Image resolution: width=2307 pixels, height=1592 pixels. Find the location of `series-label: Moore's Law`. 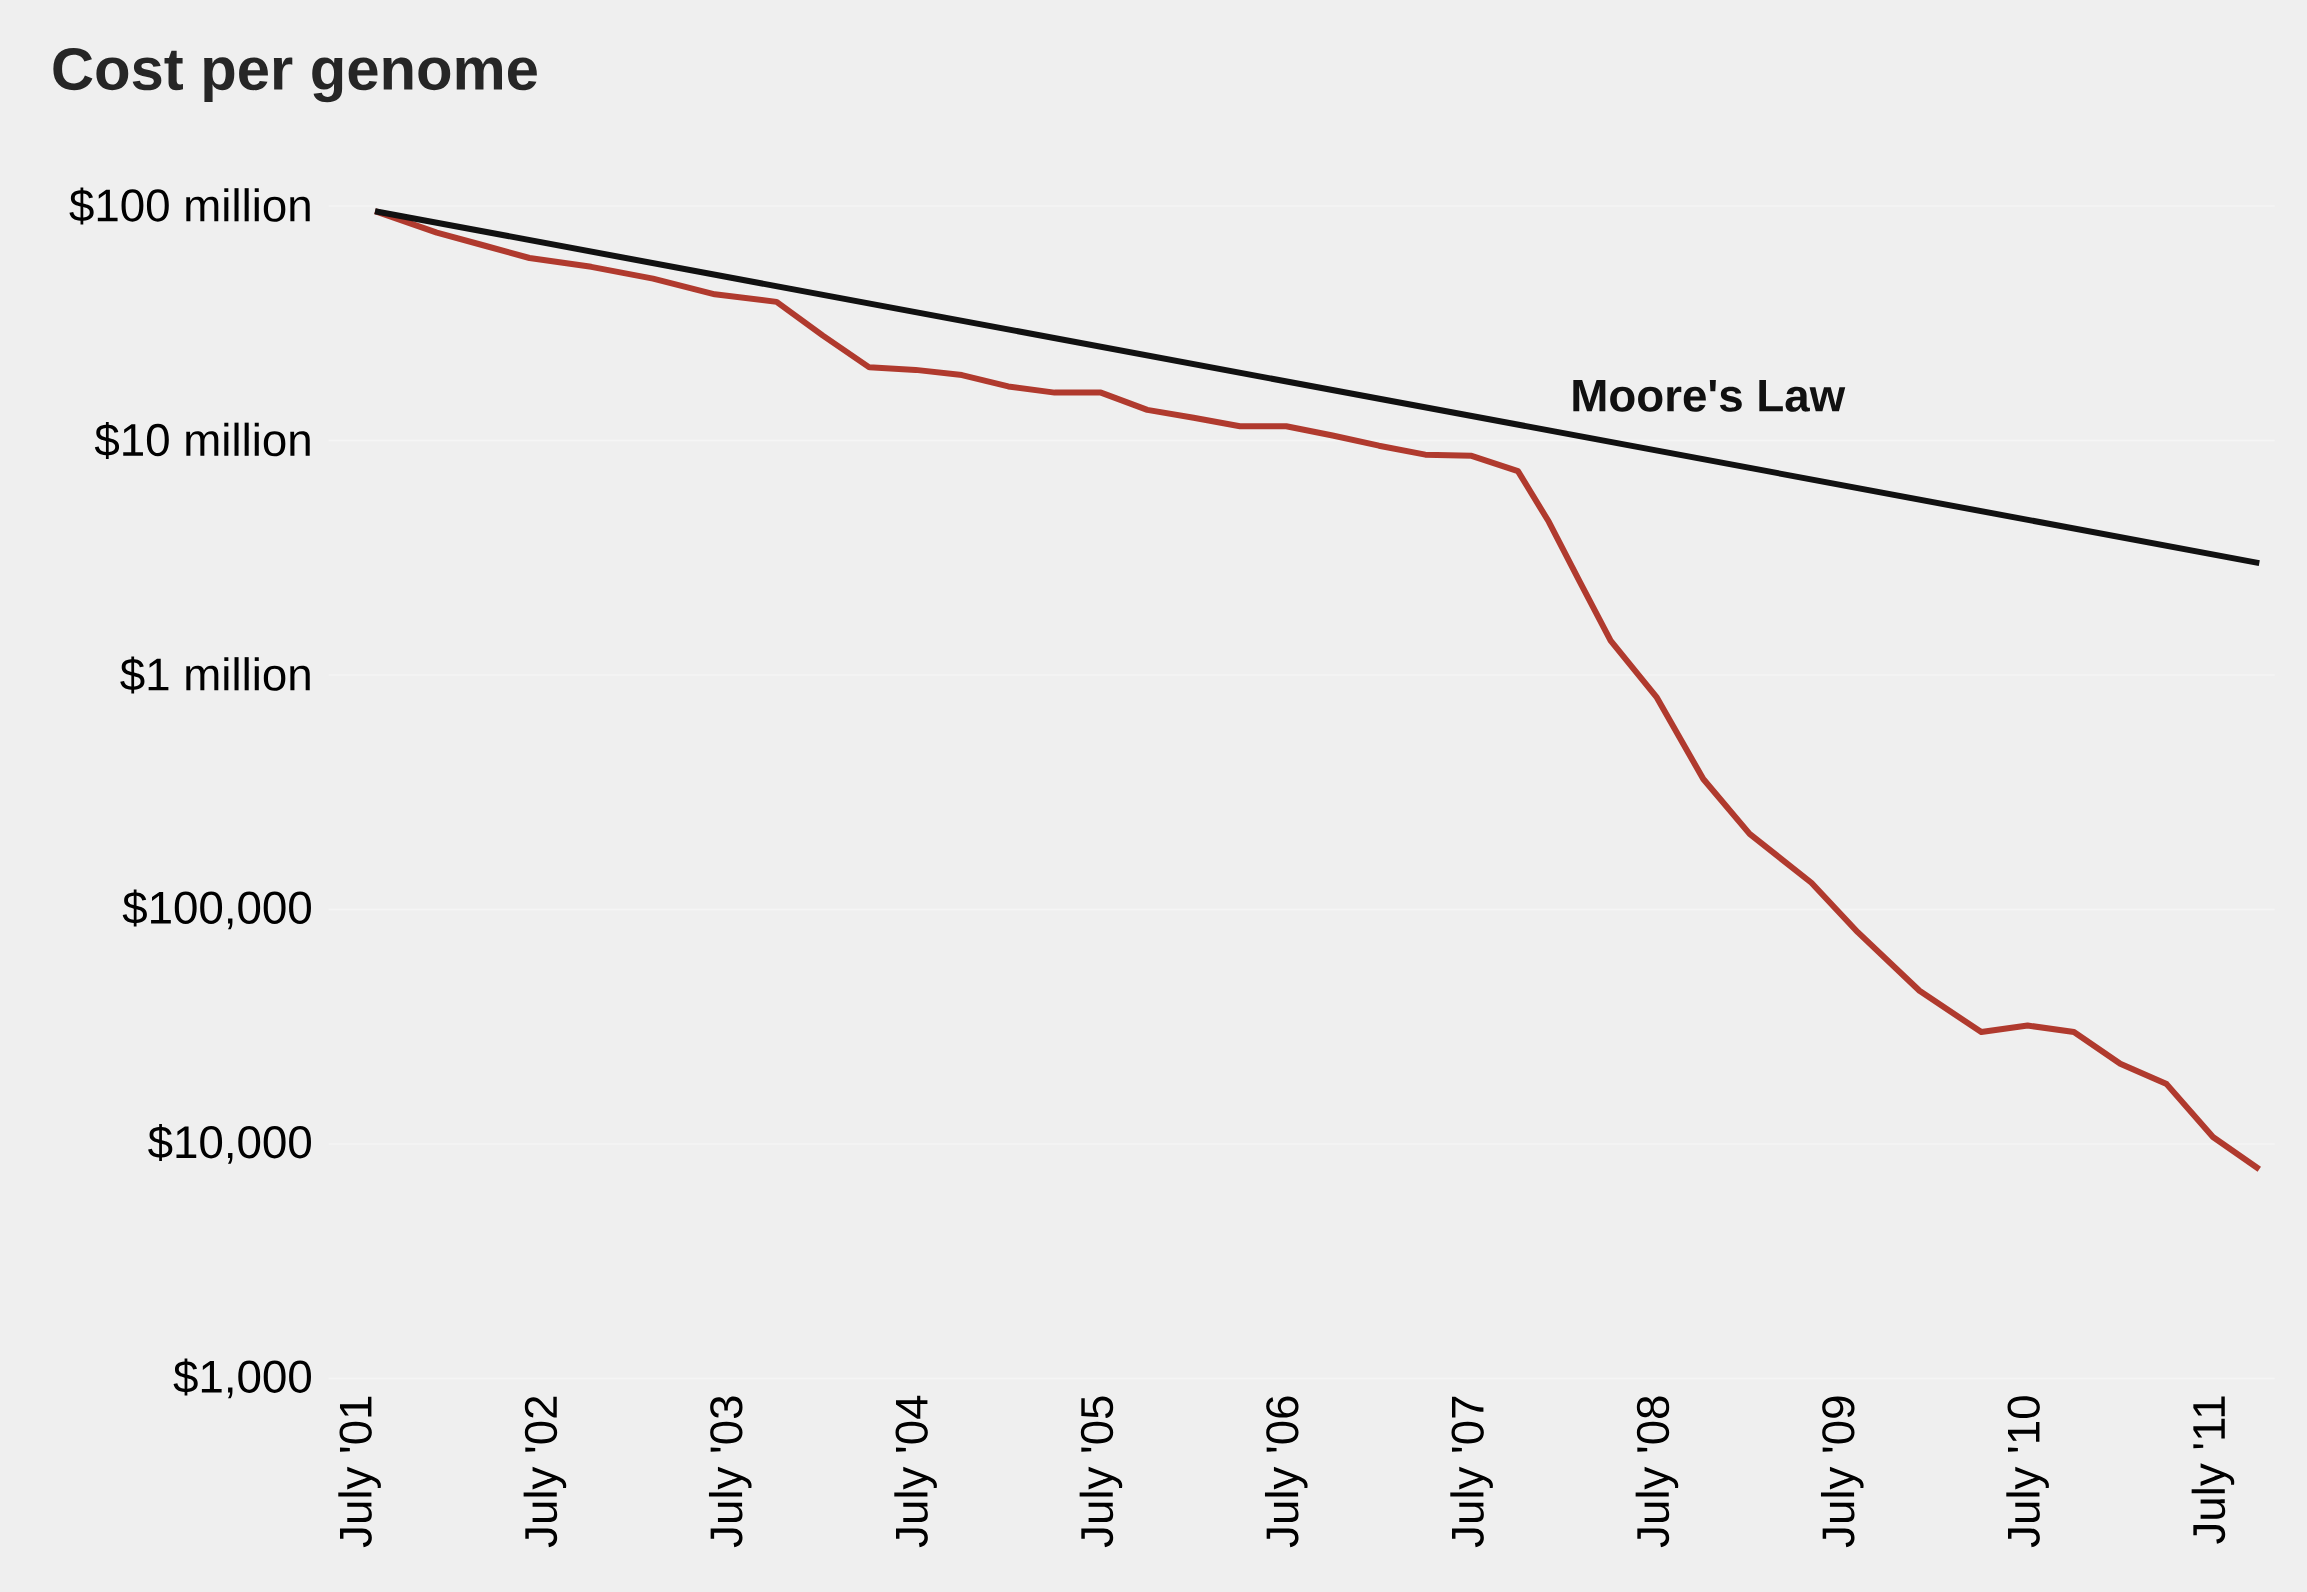

series-label: Moore's Law is located at coordinates (1709, 395).